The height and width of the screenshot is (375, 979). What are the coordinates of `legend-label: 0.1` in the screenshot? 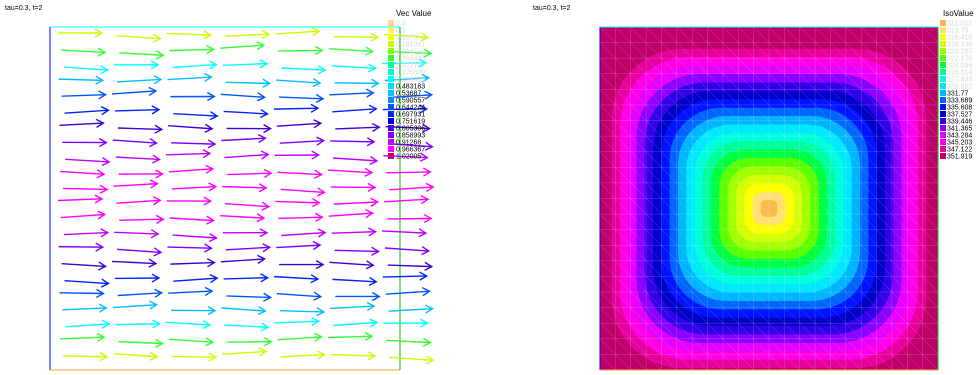 It's located at (401, 31).